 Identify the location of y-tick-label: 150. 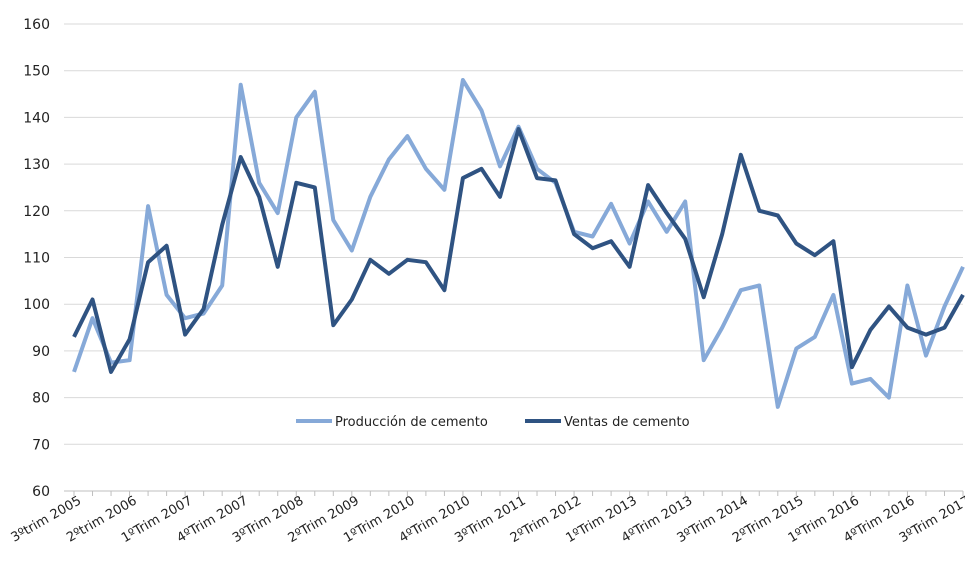
(36, 72).